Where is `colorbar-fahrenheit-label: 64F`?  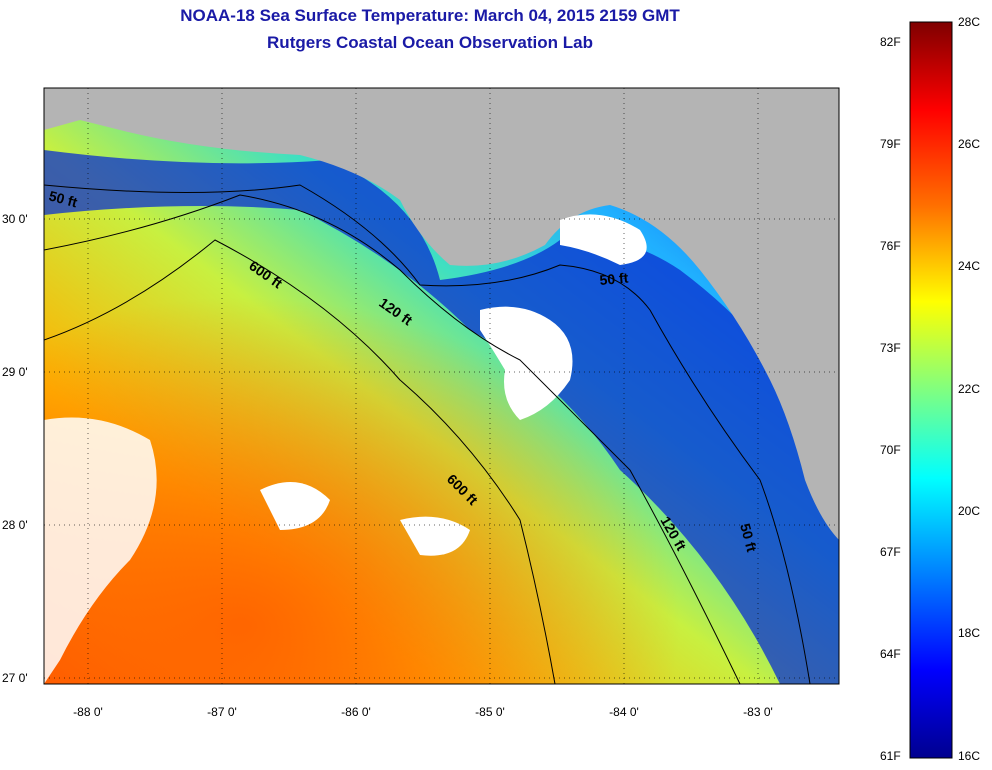
colorbar-fahrenheit-label: 64F is located at coordinates (890, 654).